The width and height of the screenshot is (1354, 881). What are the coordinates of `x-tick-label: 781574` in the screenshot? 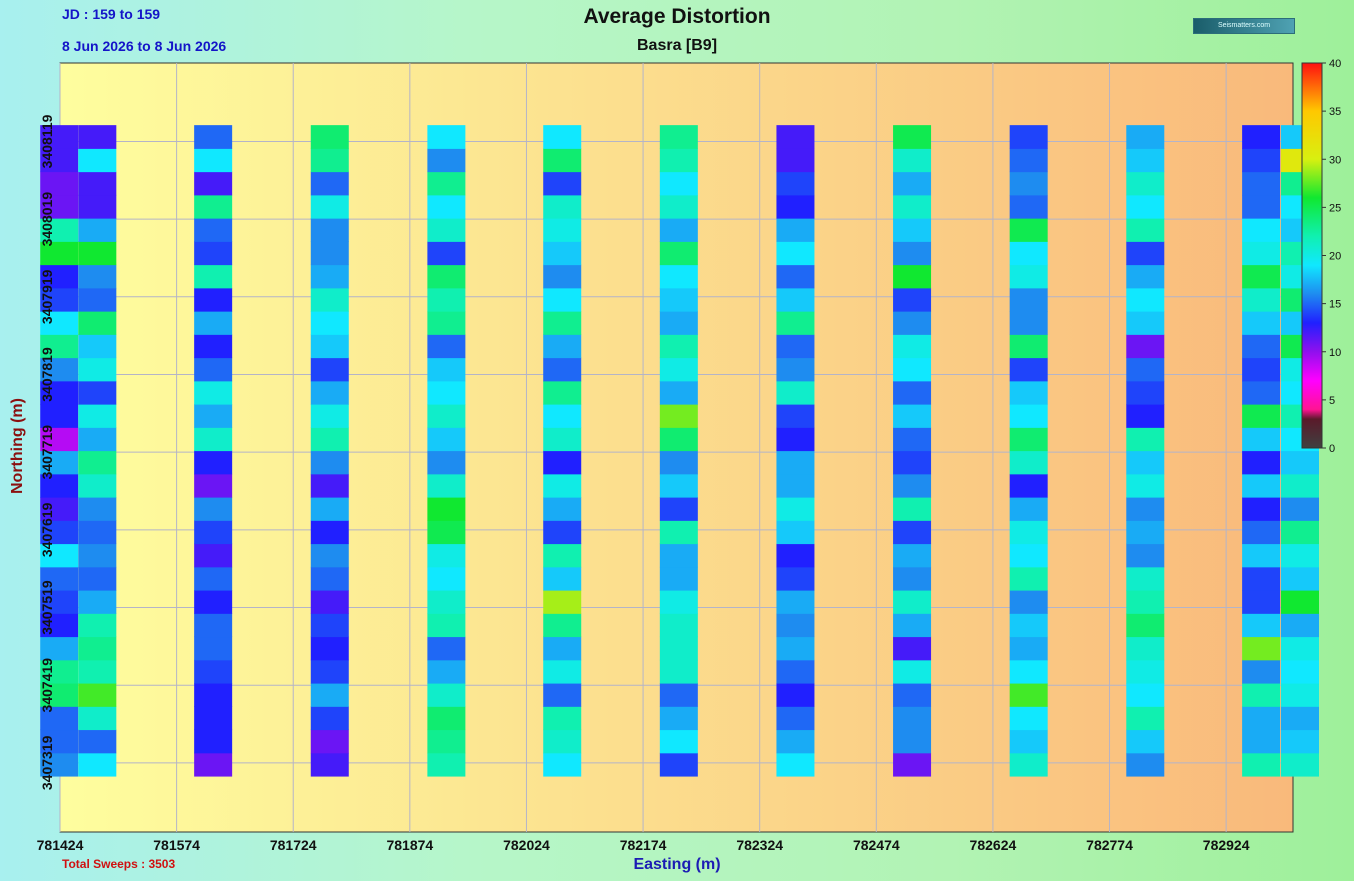 It's located at (176, 845).